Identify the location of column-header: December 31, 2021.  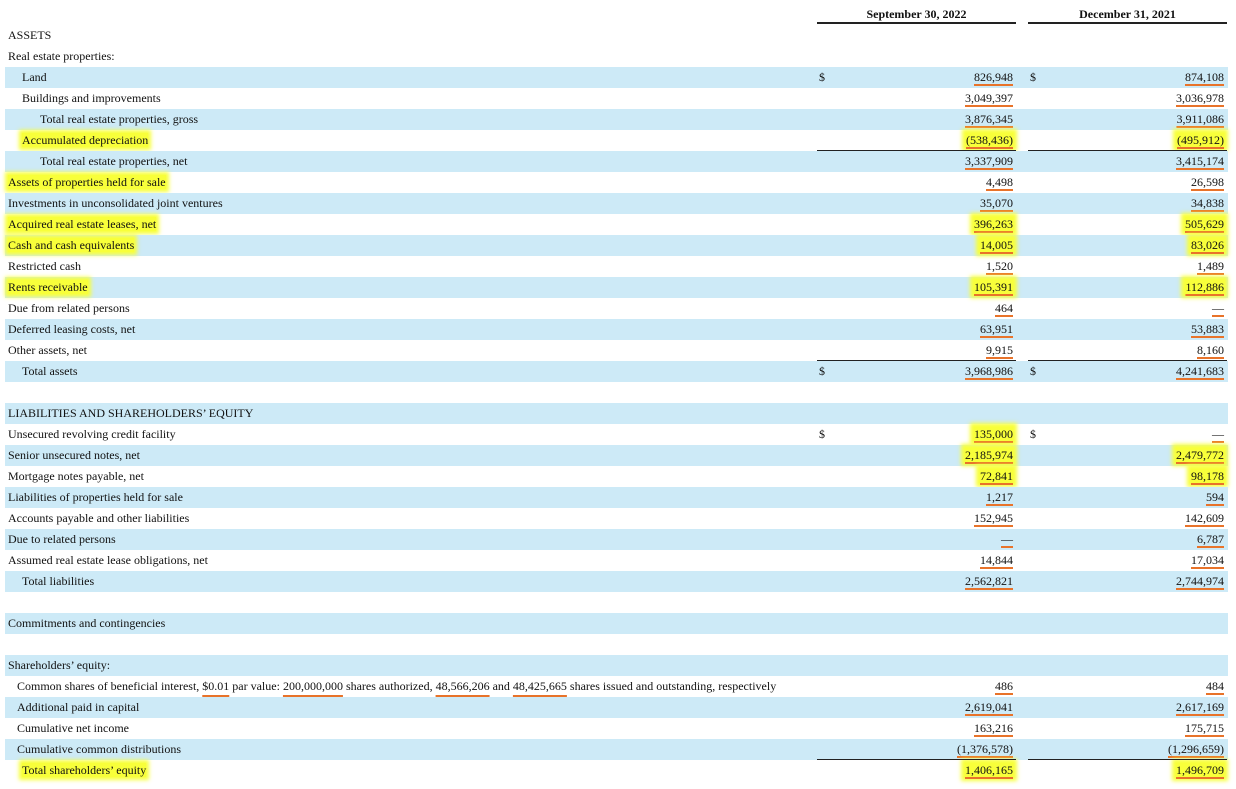
(1127, 15).